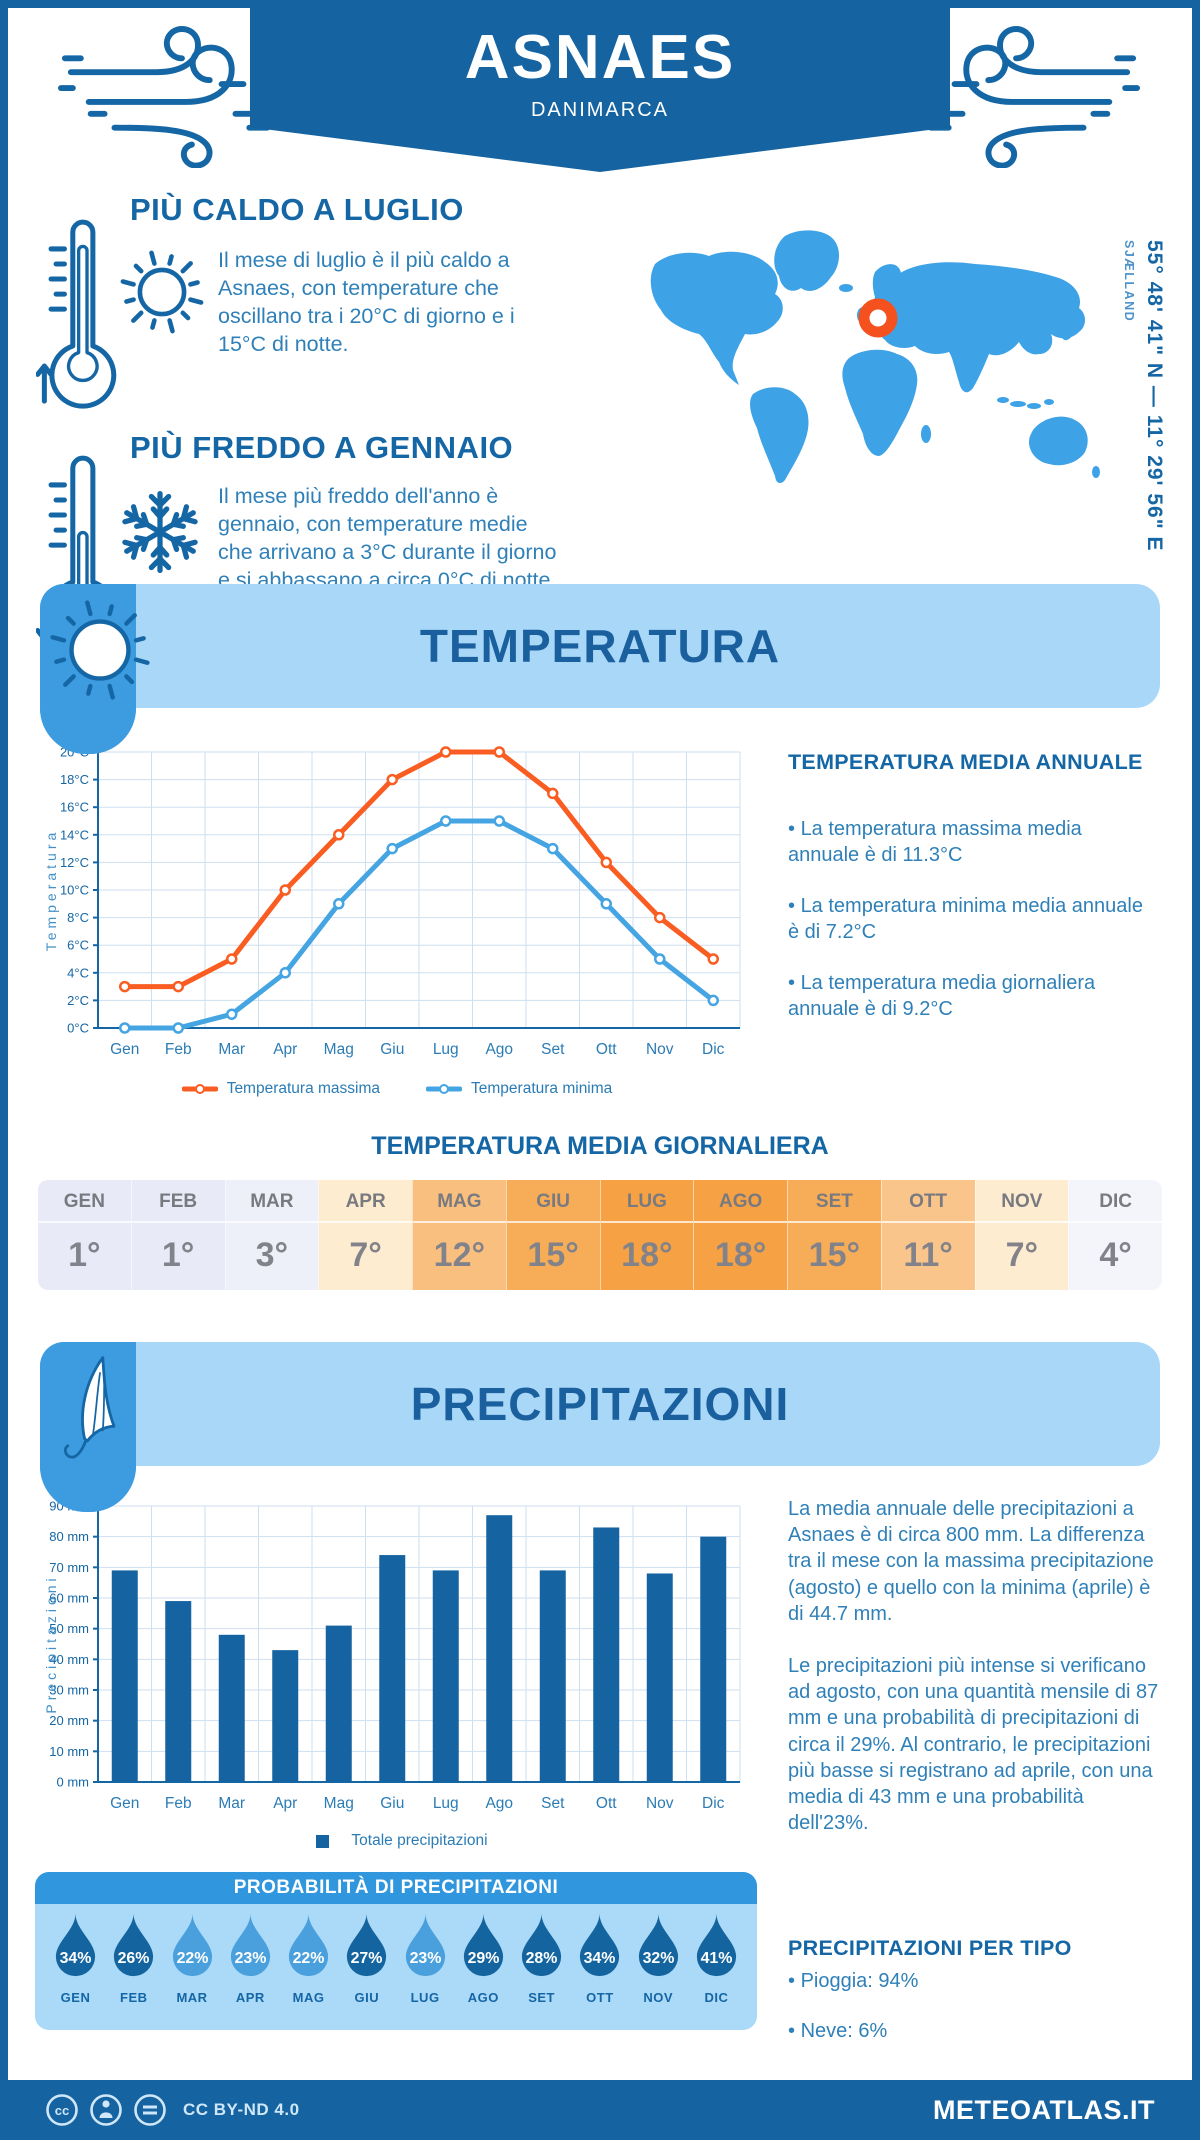 The image size is (1200, 2140). What do you see at coordinates (69, 1598) in the screenshot?
I see `svg-text: 60 mm` at bounding box center [69, 1598].